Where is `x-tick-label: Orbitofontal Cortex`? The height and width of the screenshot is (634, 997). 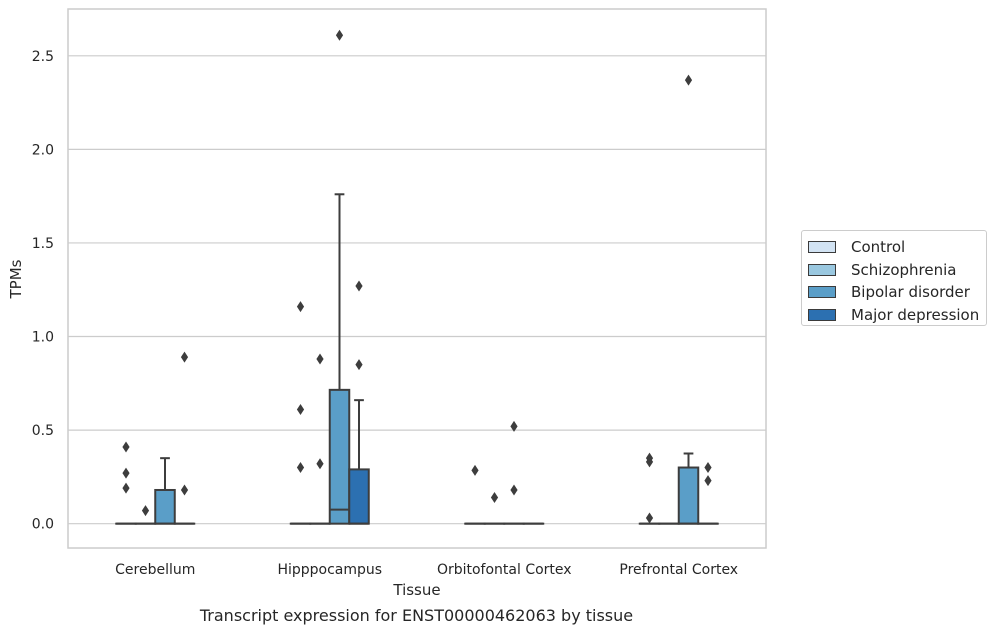 x-tick-label: Orbitofontal Cortex is located at coordinates (504, 570).